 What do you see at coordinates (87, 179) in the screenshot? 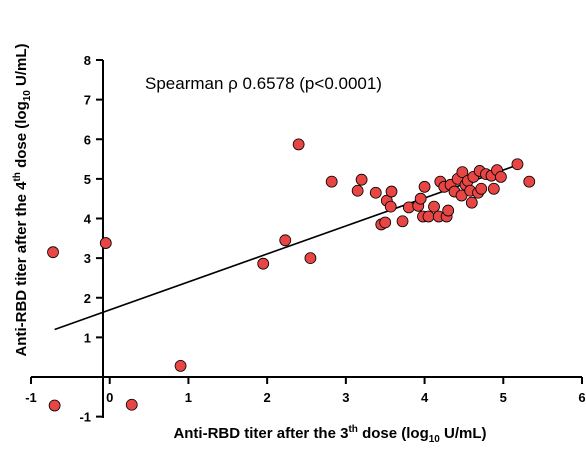
I see `y-tick-label: 5` at bounding box center [87, 179].